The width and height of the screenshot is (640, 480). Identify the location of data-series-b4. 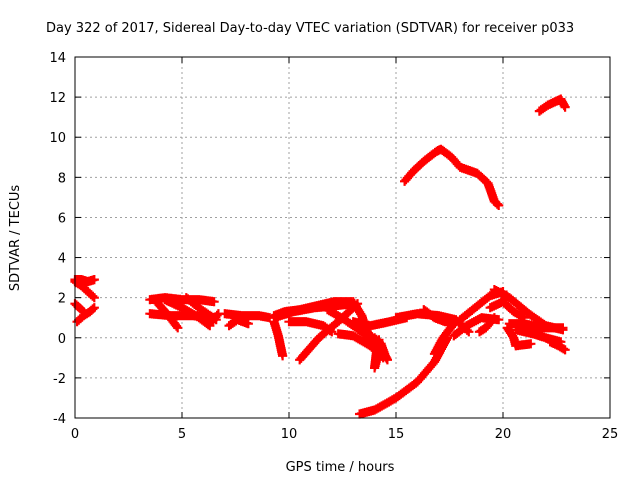
(187, 313).